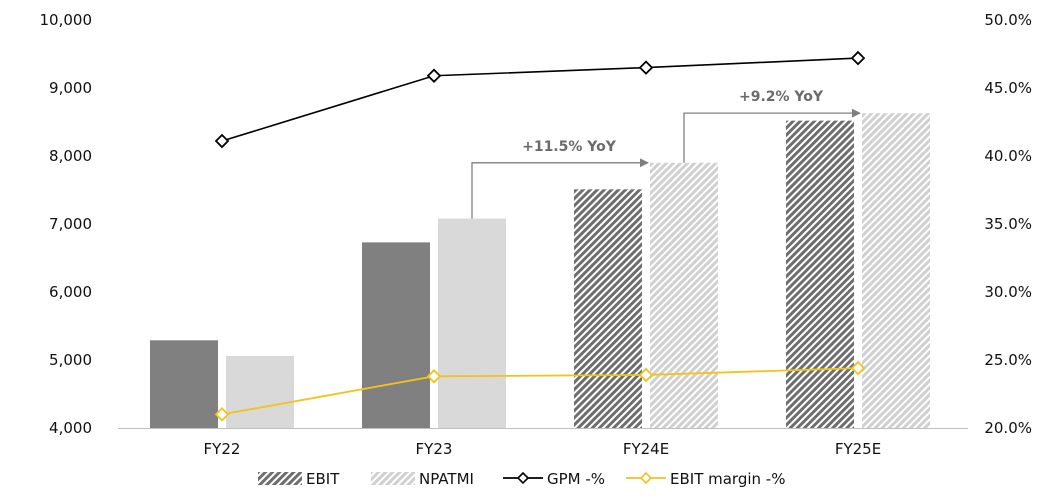 This screenshot has width=1042, height=500. I want to click on bar-ebit-fy22, so click(184, 384).